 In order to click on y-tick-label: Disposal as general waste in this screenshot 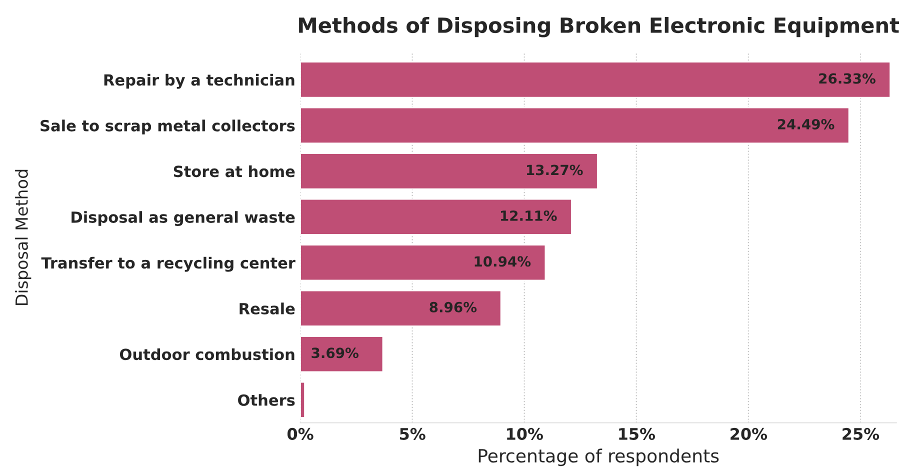, I will do `click(183, 218)`.